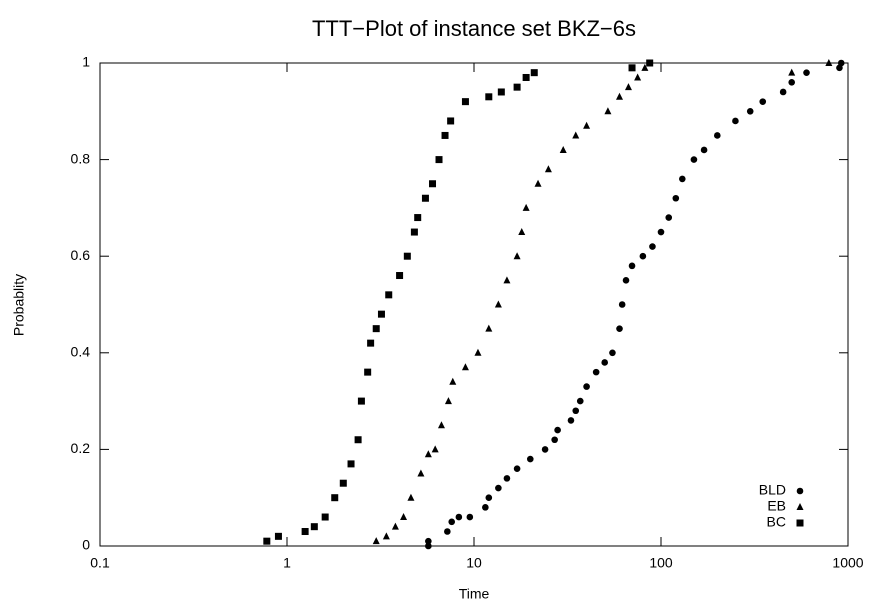  Describe the element at coordinates (86, 62) in the screenshot. I see `y-tick-label: 1` at that location.